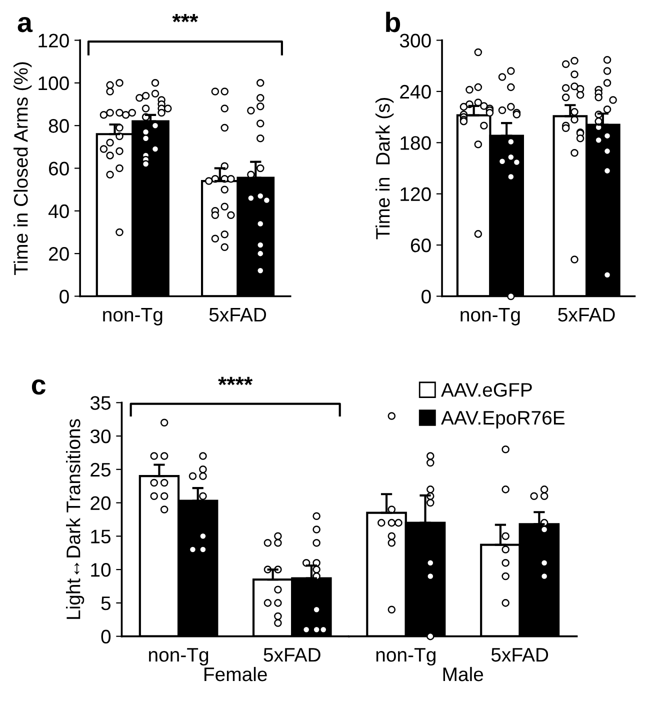 This screenshot has height=719, width=651. I want to click on y-tick-label: 15, so click(101, 537).